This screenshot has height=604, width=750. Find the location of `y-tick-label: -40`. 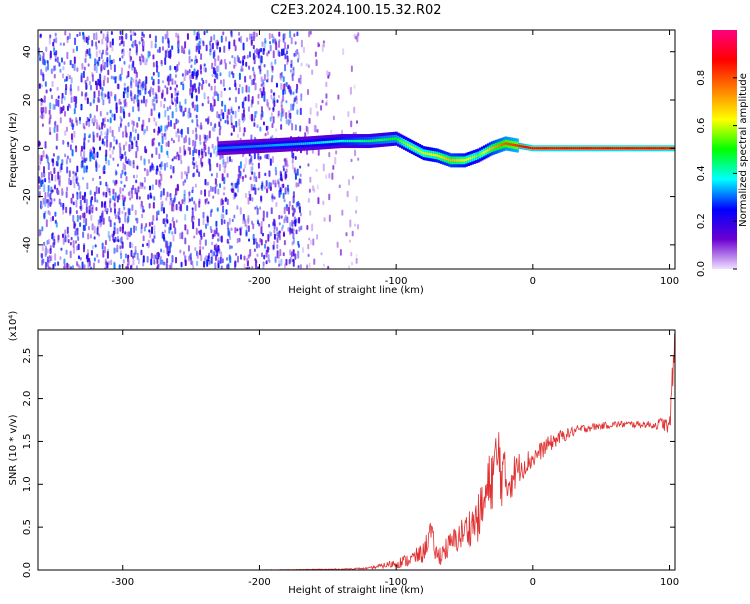

y-tick-label: -40 is located at coordinates (27, 245).